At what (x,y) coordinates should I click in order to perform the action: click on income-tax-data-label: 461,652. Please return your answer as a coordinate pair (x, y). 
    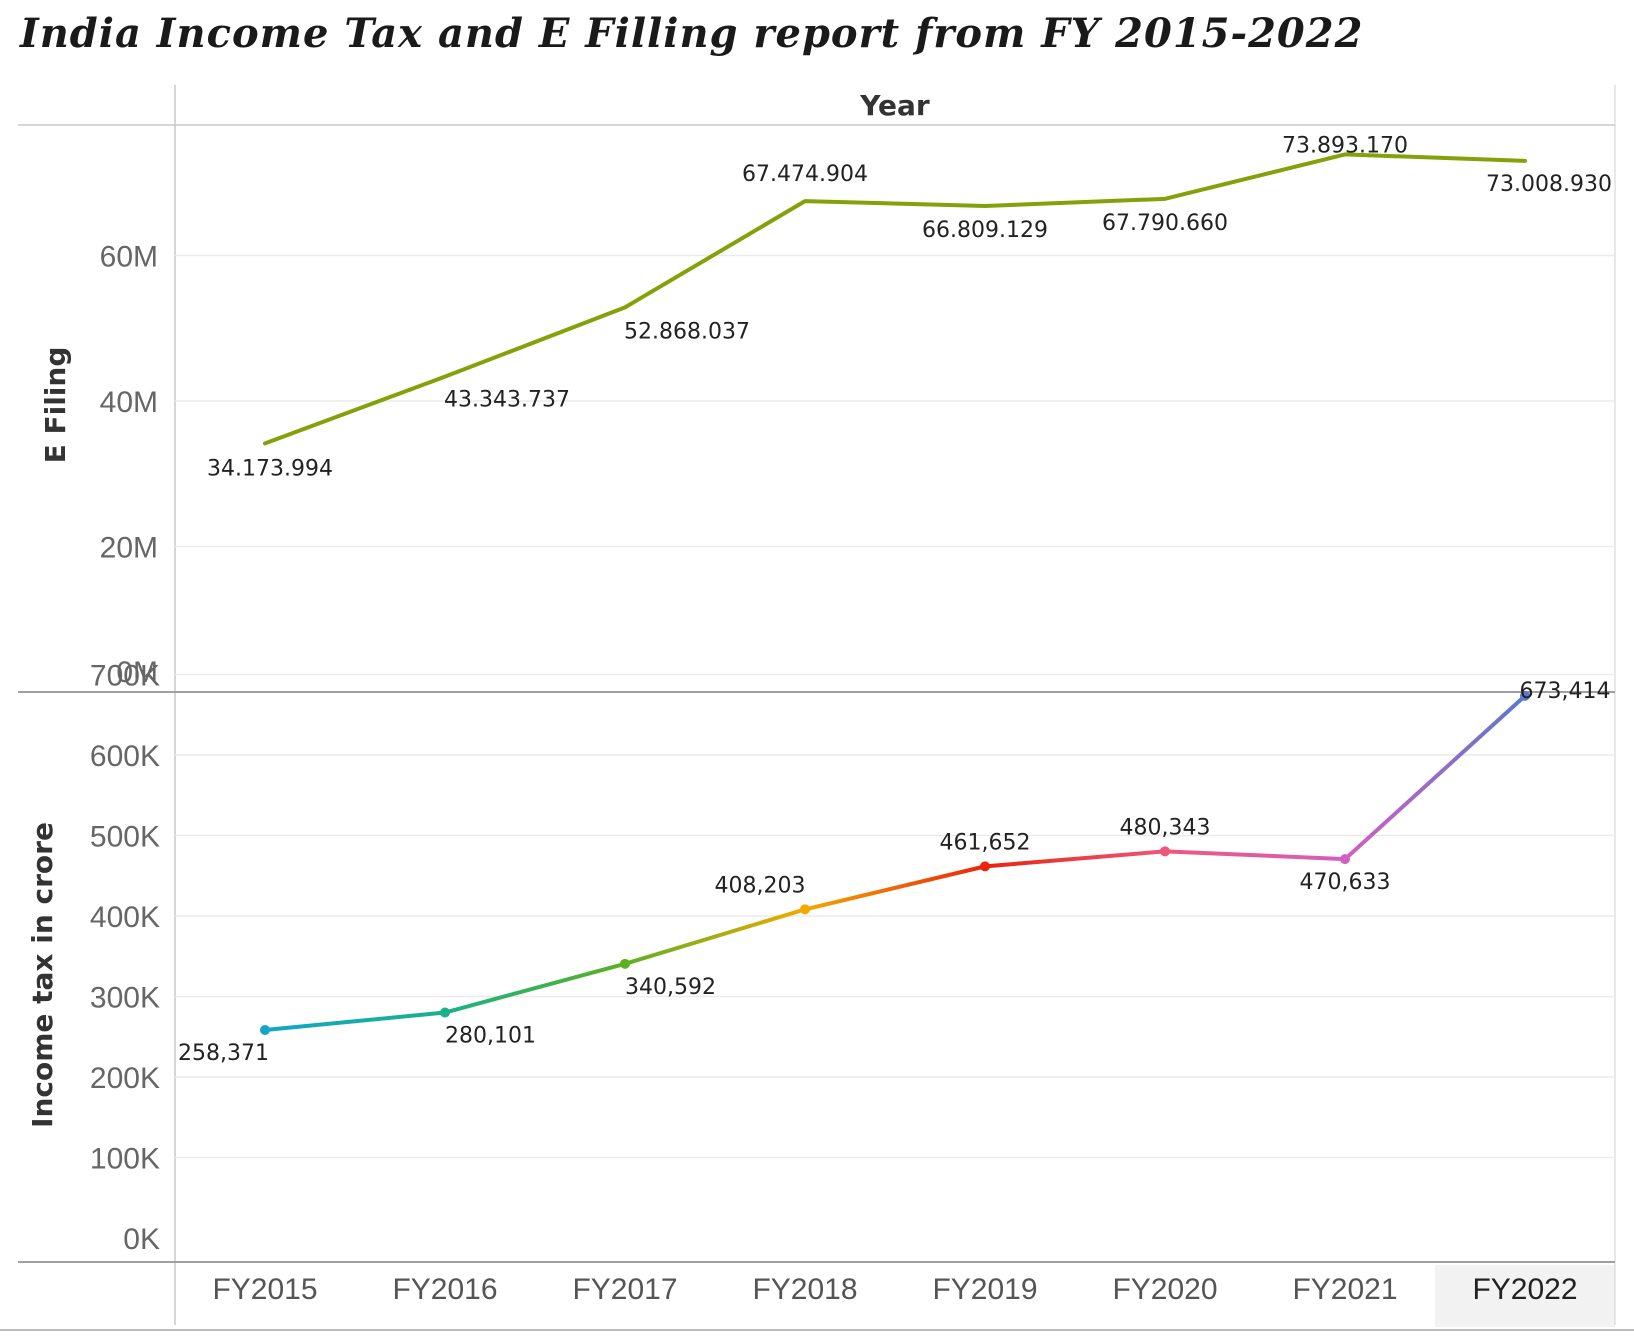
    Looking at the image, I should click on (985, 842).